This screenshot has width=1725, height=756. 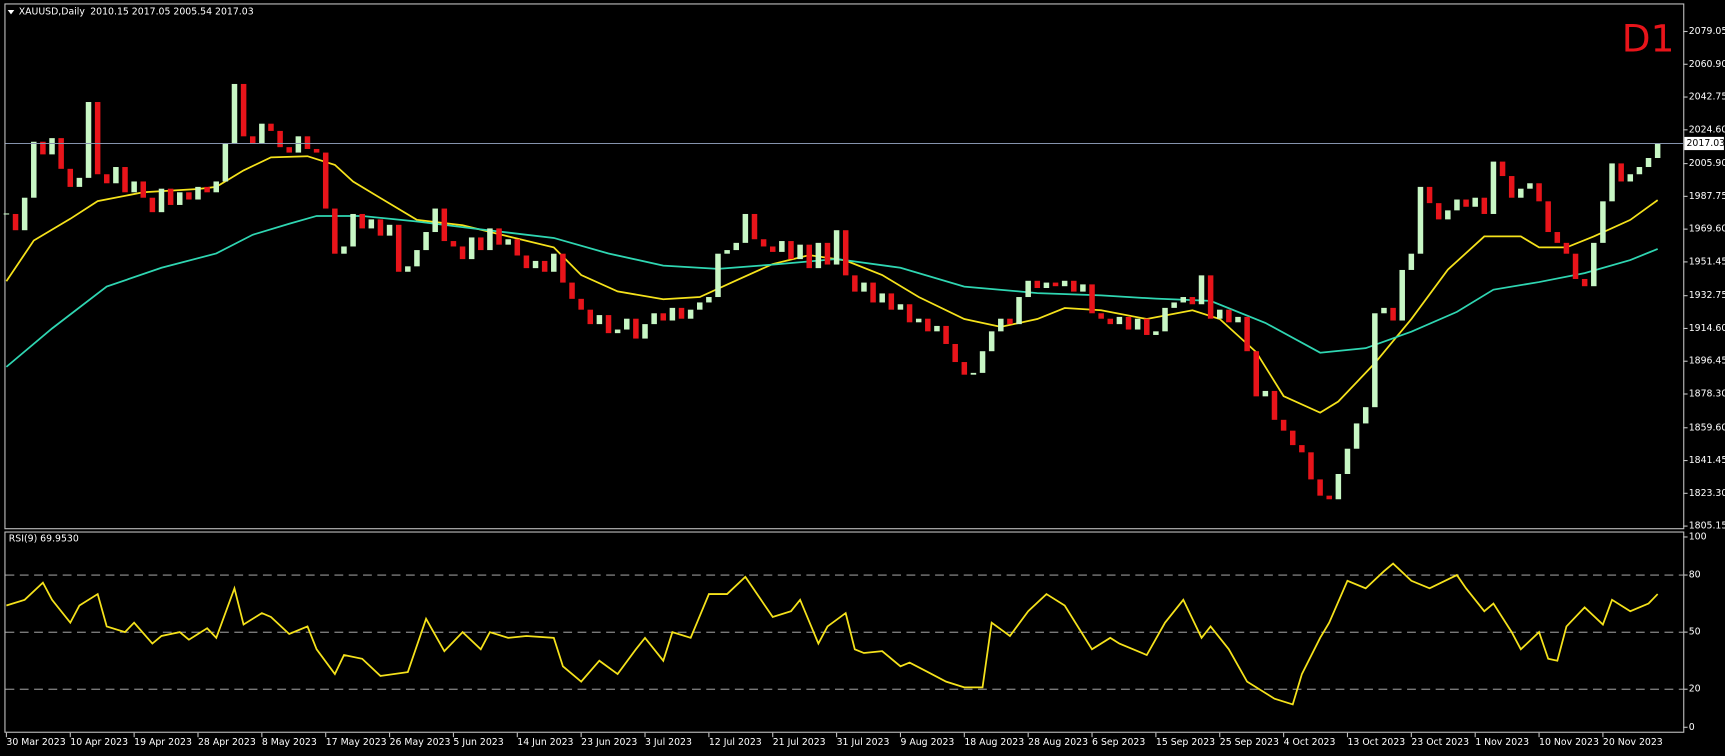 I want to click on y-tick-label: 1914.60, so click(x=1707, y=328).